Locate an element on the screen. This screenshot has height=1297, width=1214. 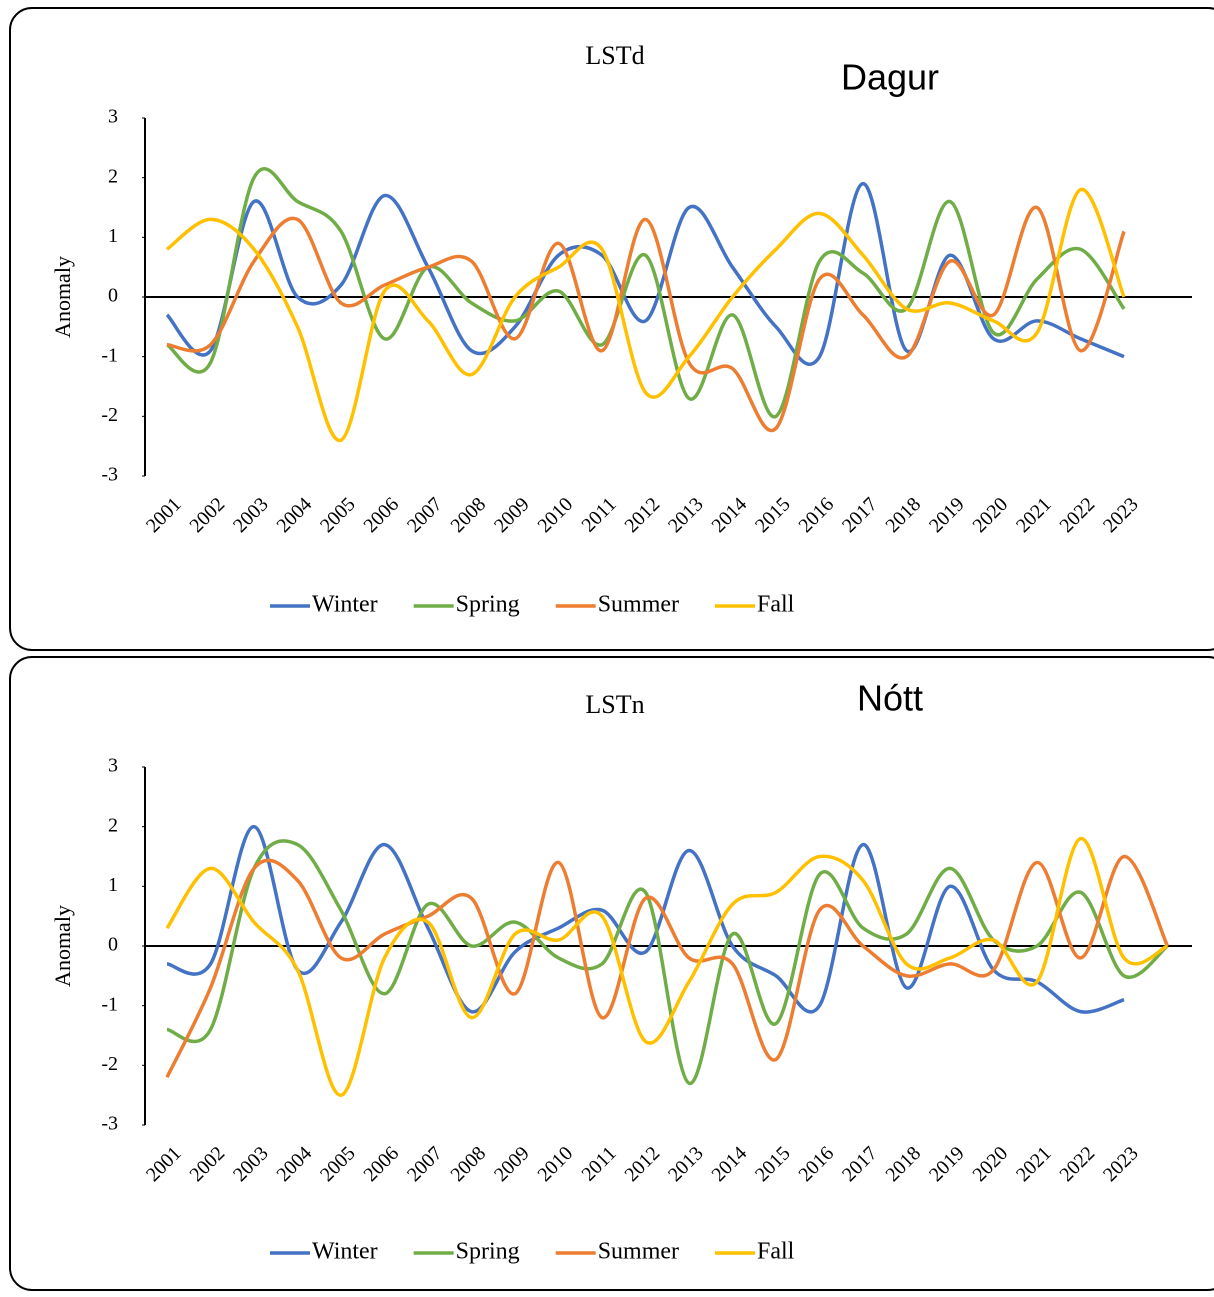
chart-title: LSTd is located at coordinates (614, 55).